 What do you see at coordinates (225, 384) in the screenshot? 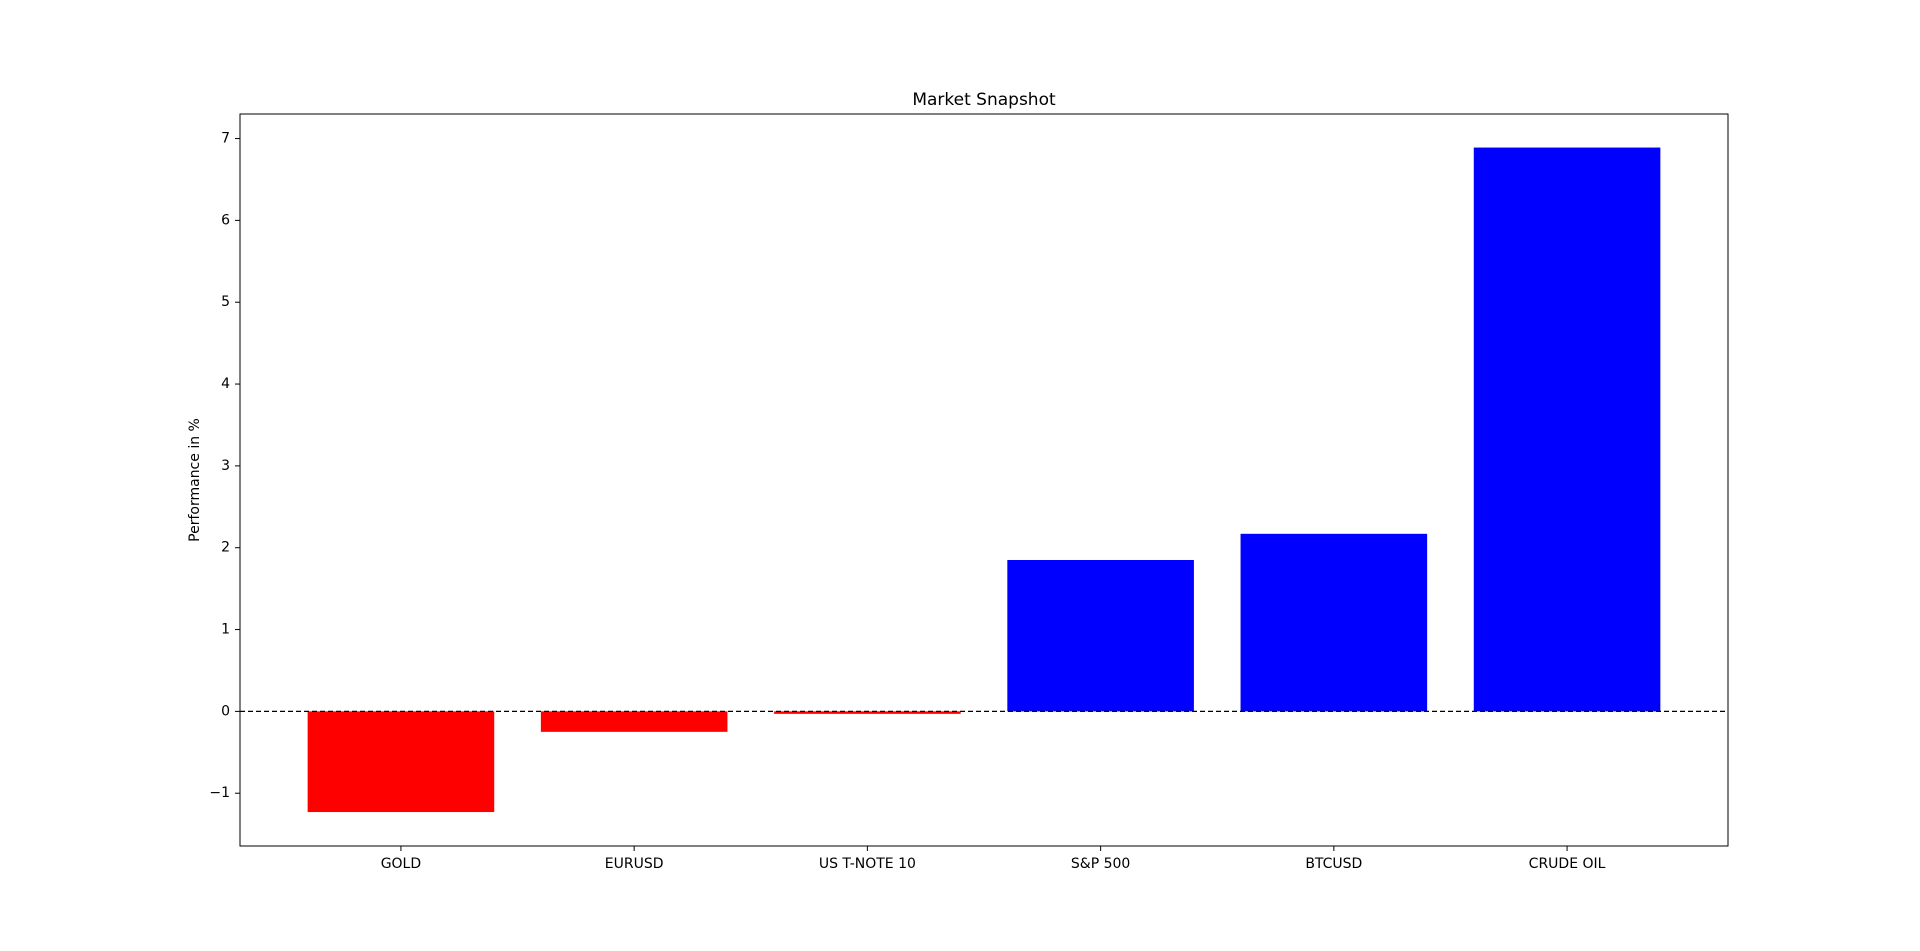
I see `y-tick-label: 4` at bounding box center [225, 384].